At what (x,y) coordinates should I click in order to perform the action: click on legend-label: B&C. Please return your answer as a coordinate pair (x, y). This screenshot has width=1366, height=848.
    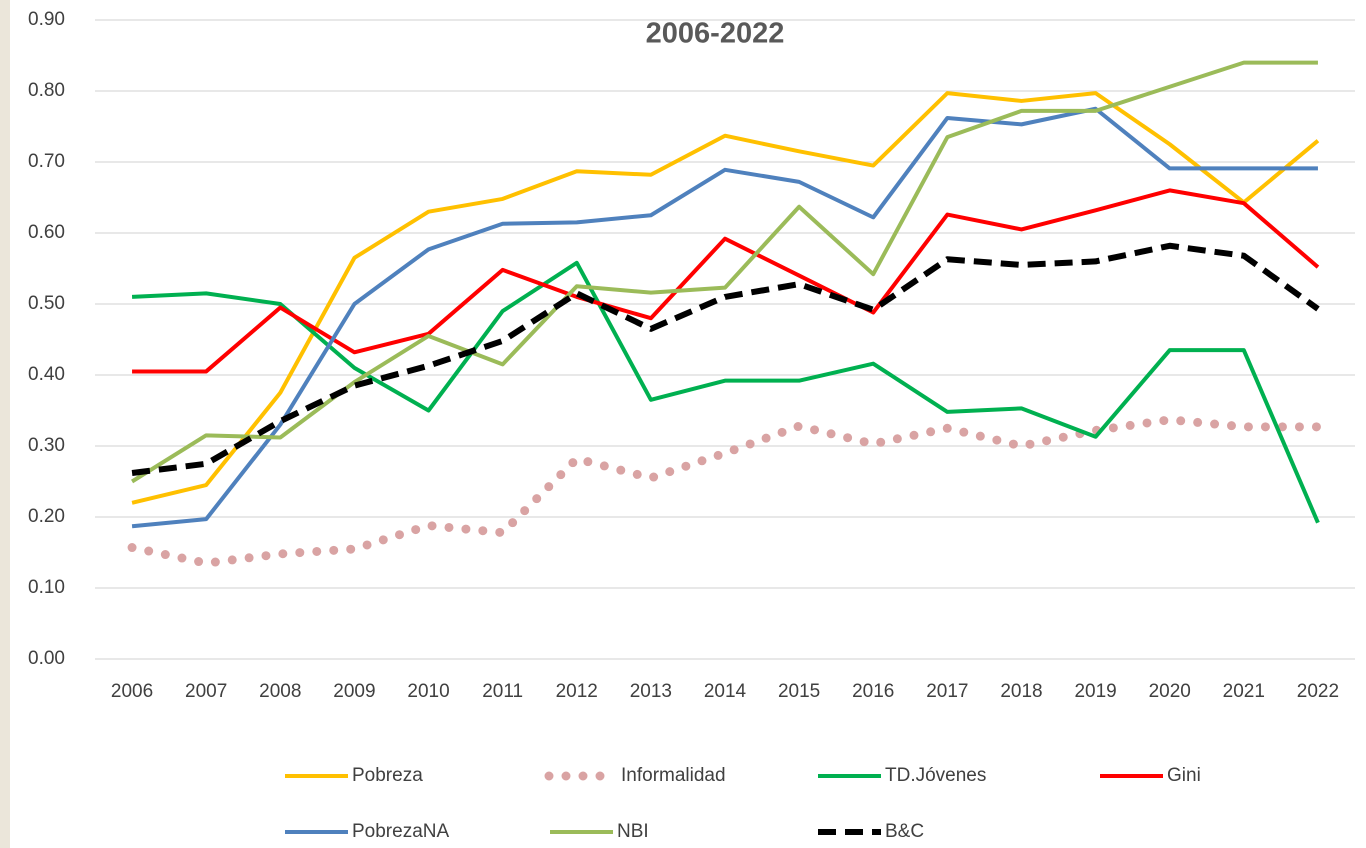
    Looking at the image, I should click on (904, 831).